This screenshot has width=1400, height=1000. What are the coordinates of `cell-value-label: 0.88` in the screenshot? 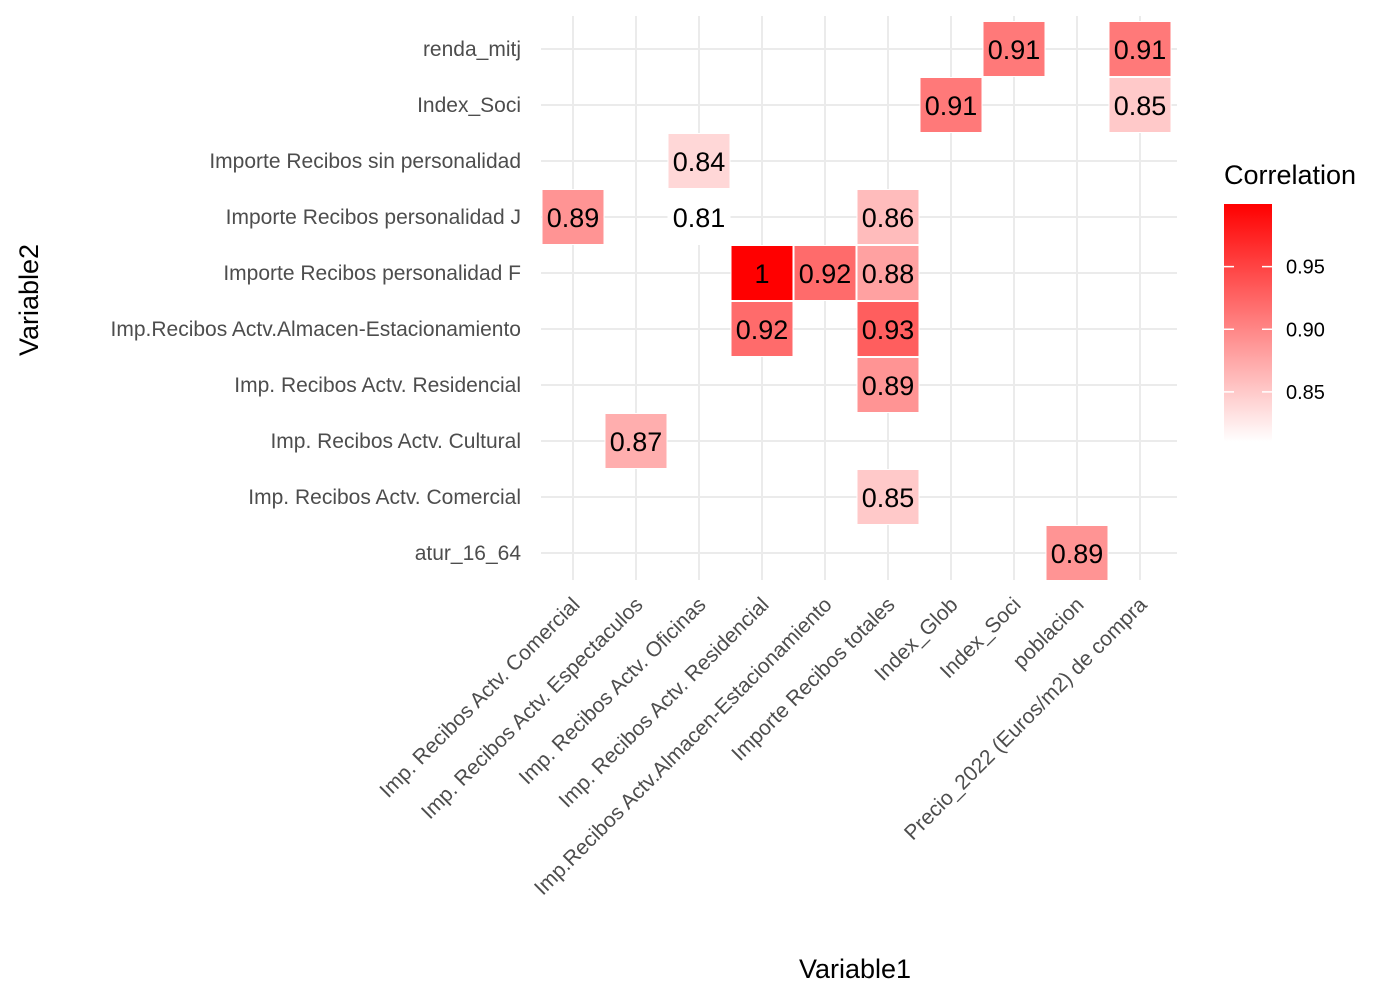 It's located at (888, 274).